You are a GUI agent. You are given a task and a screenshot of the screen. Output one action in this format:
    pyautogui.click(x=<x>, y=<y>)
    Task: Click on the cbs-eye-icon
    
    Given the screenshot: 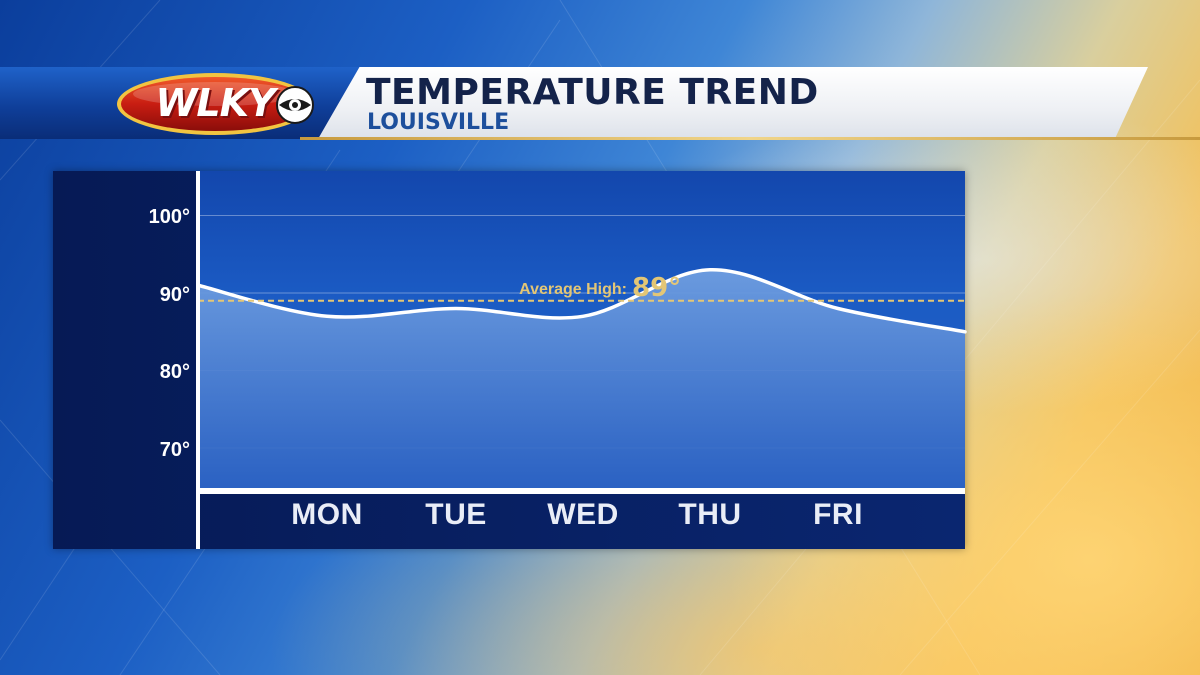 What is the action you would take?
    pyautogui.click(x=295, y=105)
    